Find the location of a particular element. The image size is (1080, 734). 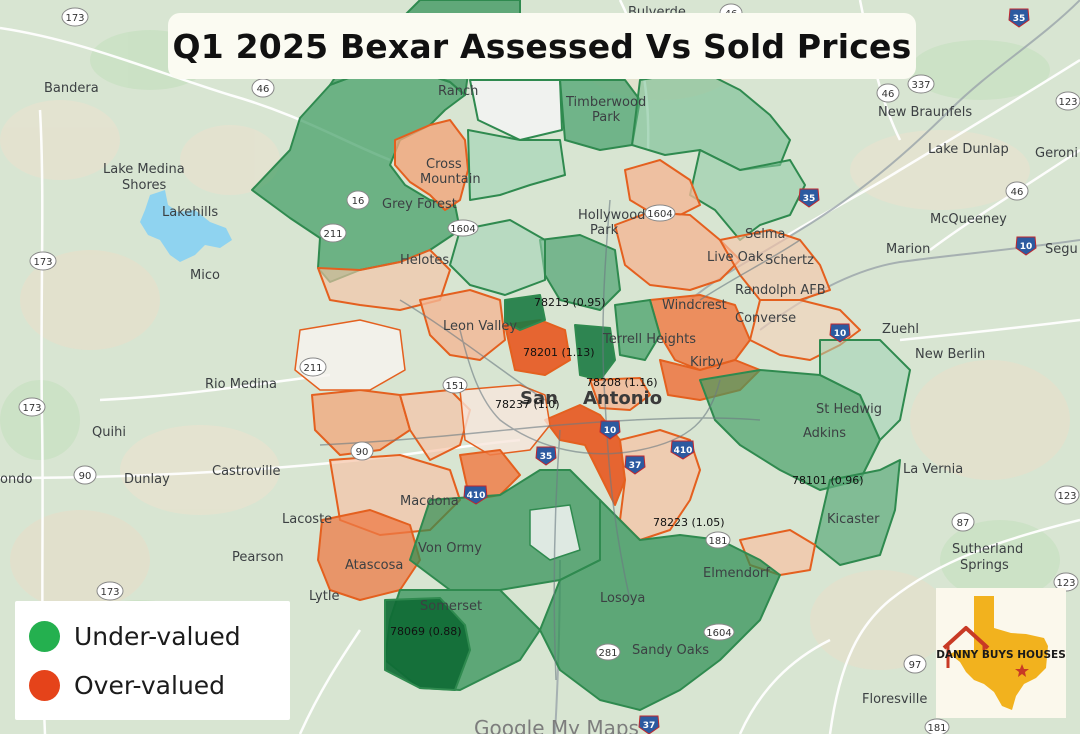

medina-lake is located at coordinates (186, 226).